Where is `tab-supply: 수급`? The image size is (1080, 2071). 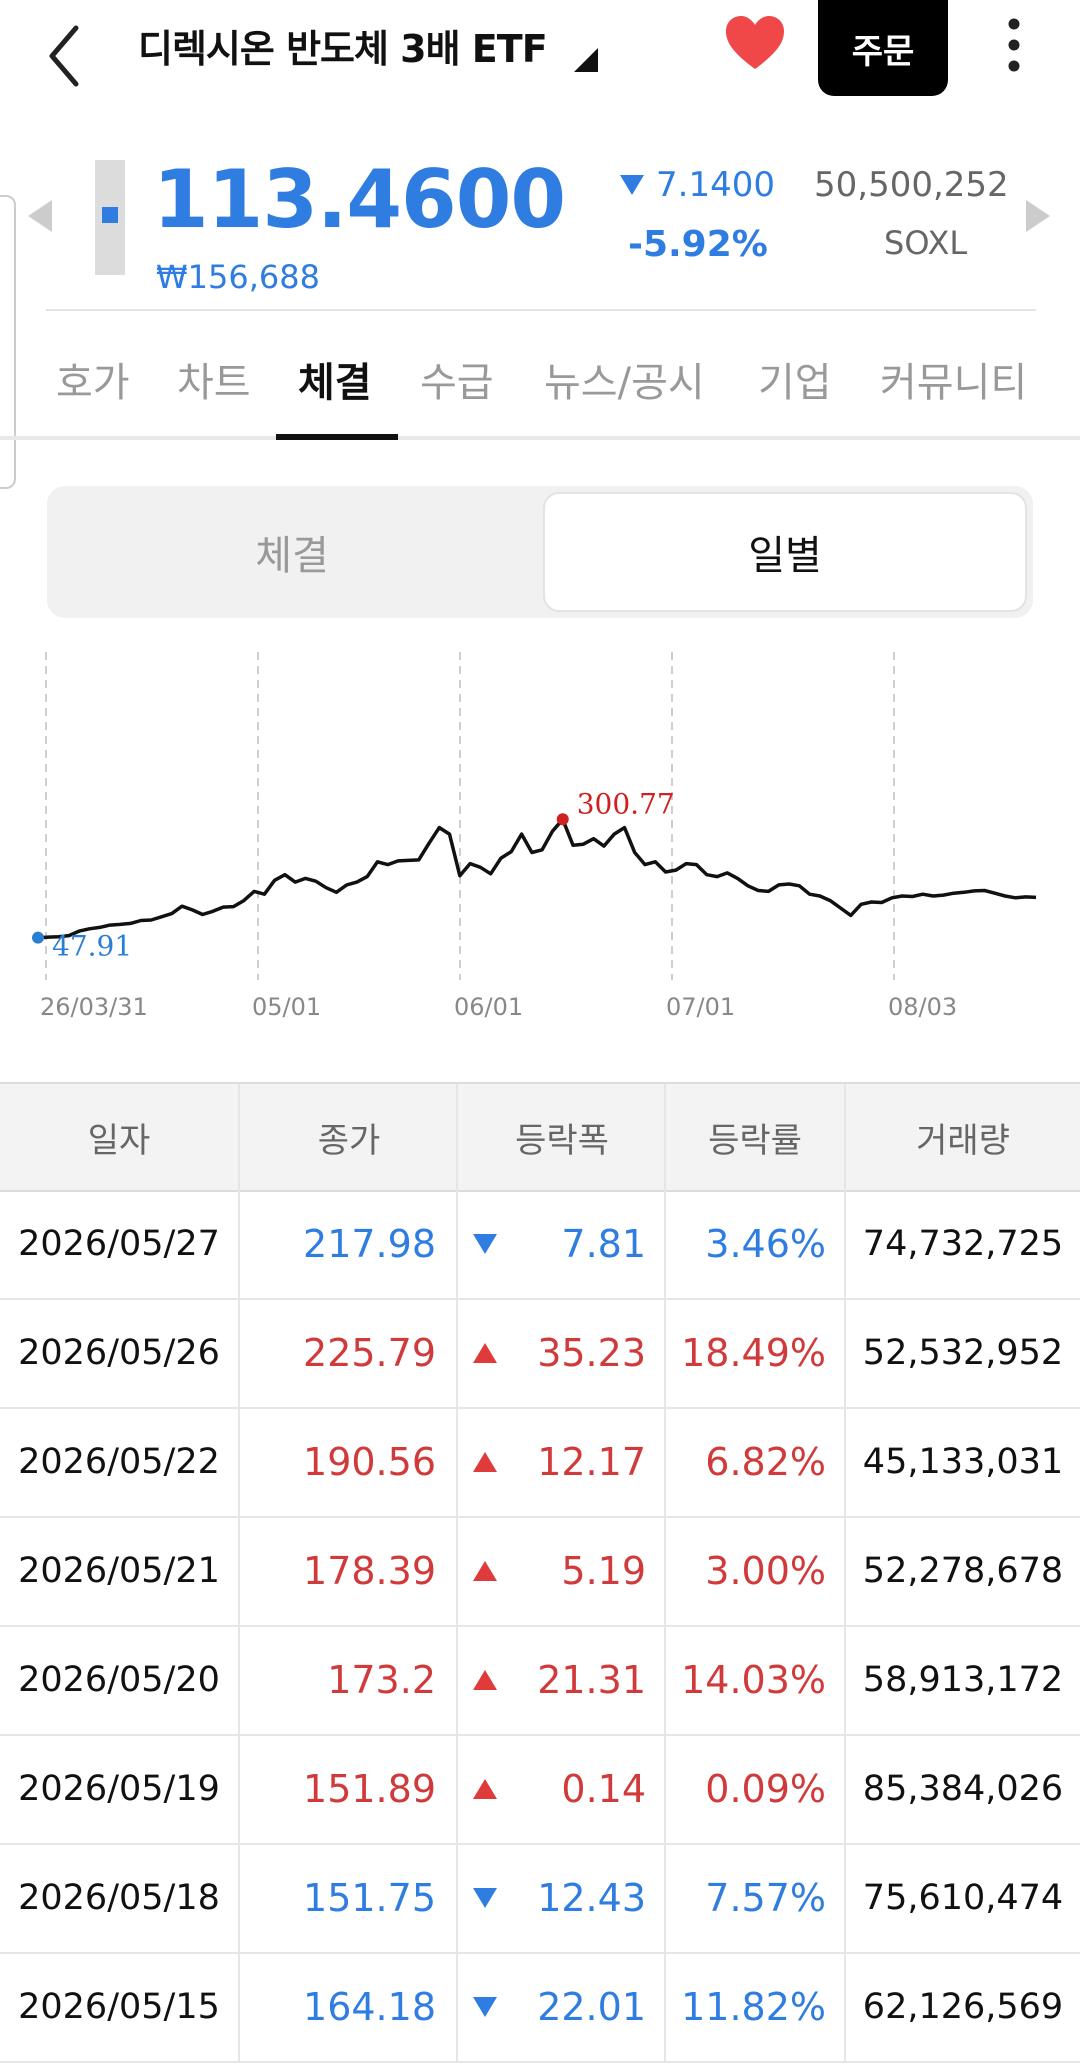
tab-supply: 수급 is located at coordinates (457, 383).